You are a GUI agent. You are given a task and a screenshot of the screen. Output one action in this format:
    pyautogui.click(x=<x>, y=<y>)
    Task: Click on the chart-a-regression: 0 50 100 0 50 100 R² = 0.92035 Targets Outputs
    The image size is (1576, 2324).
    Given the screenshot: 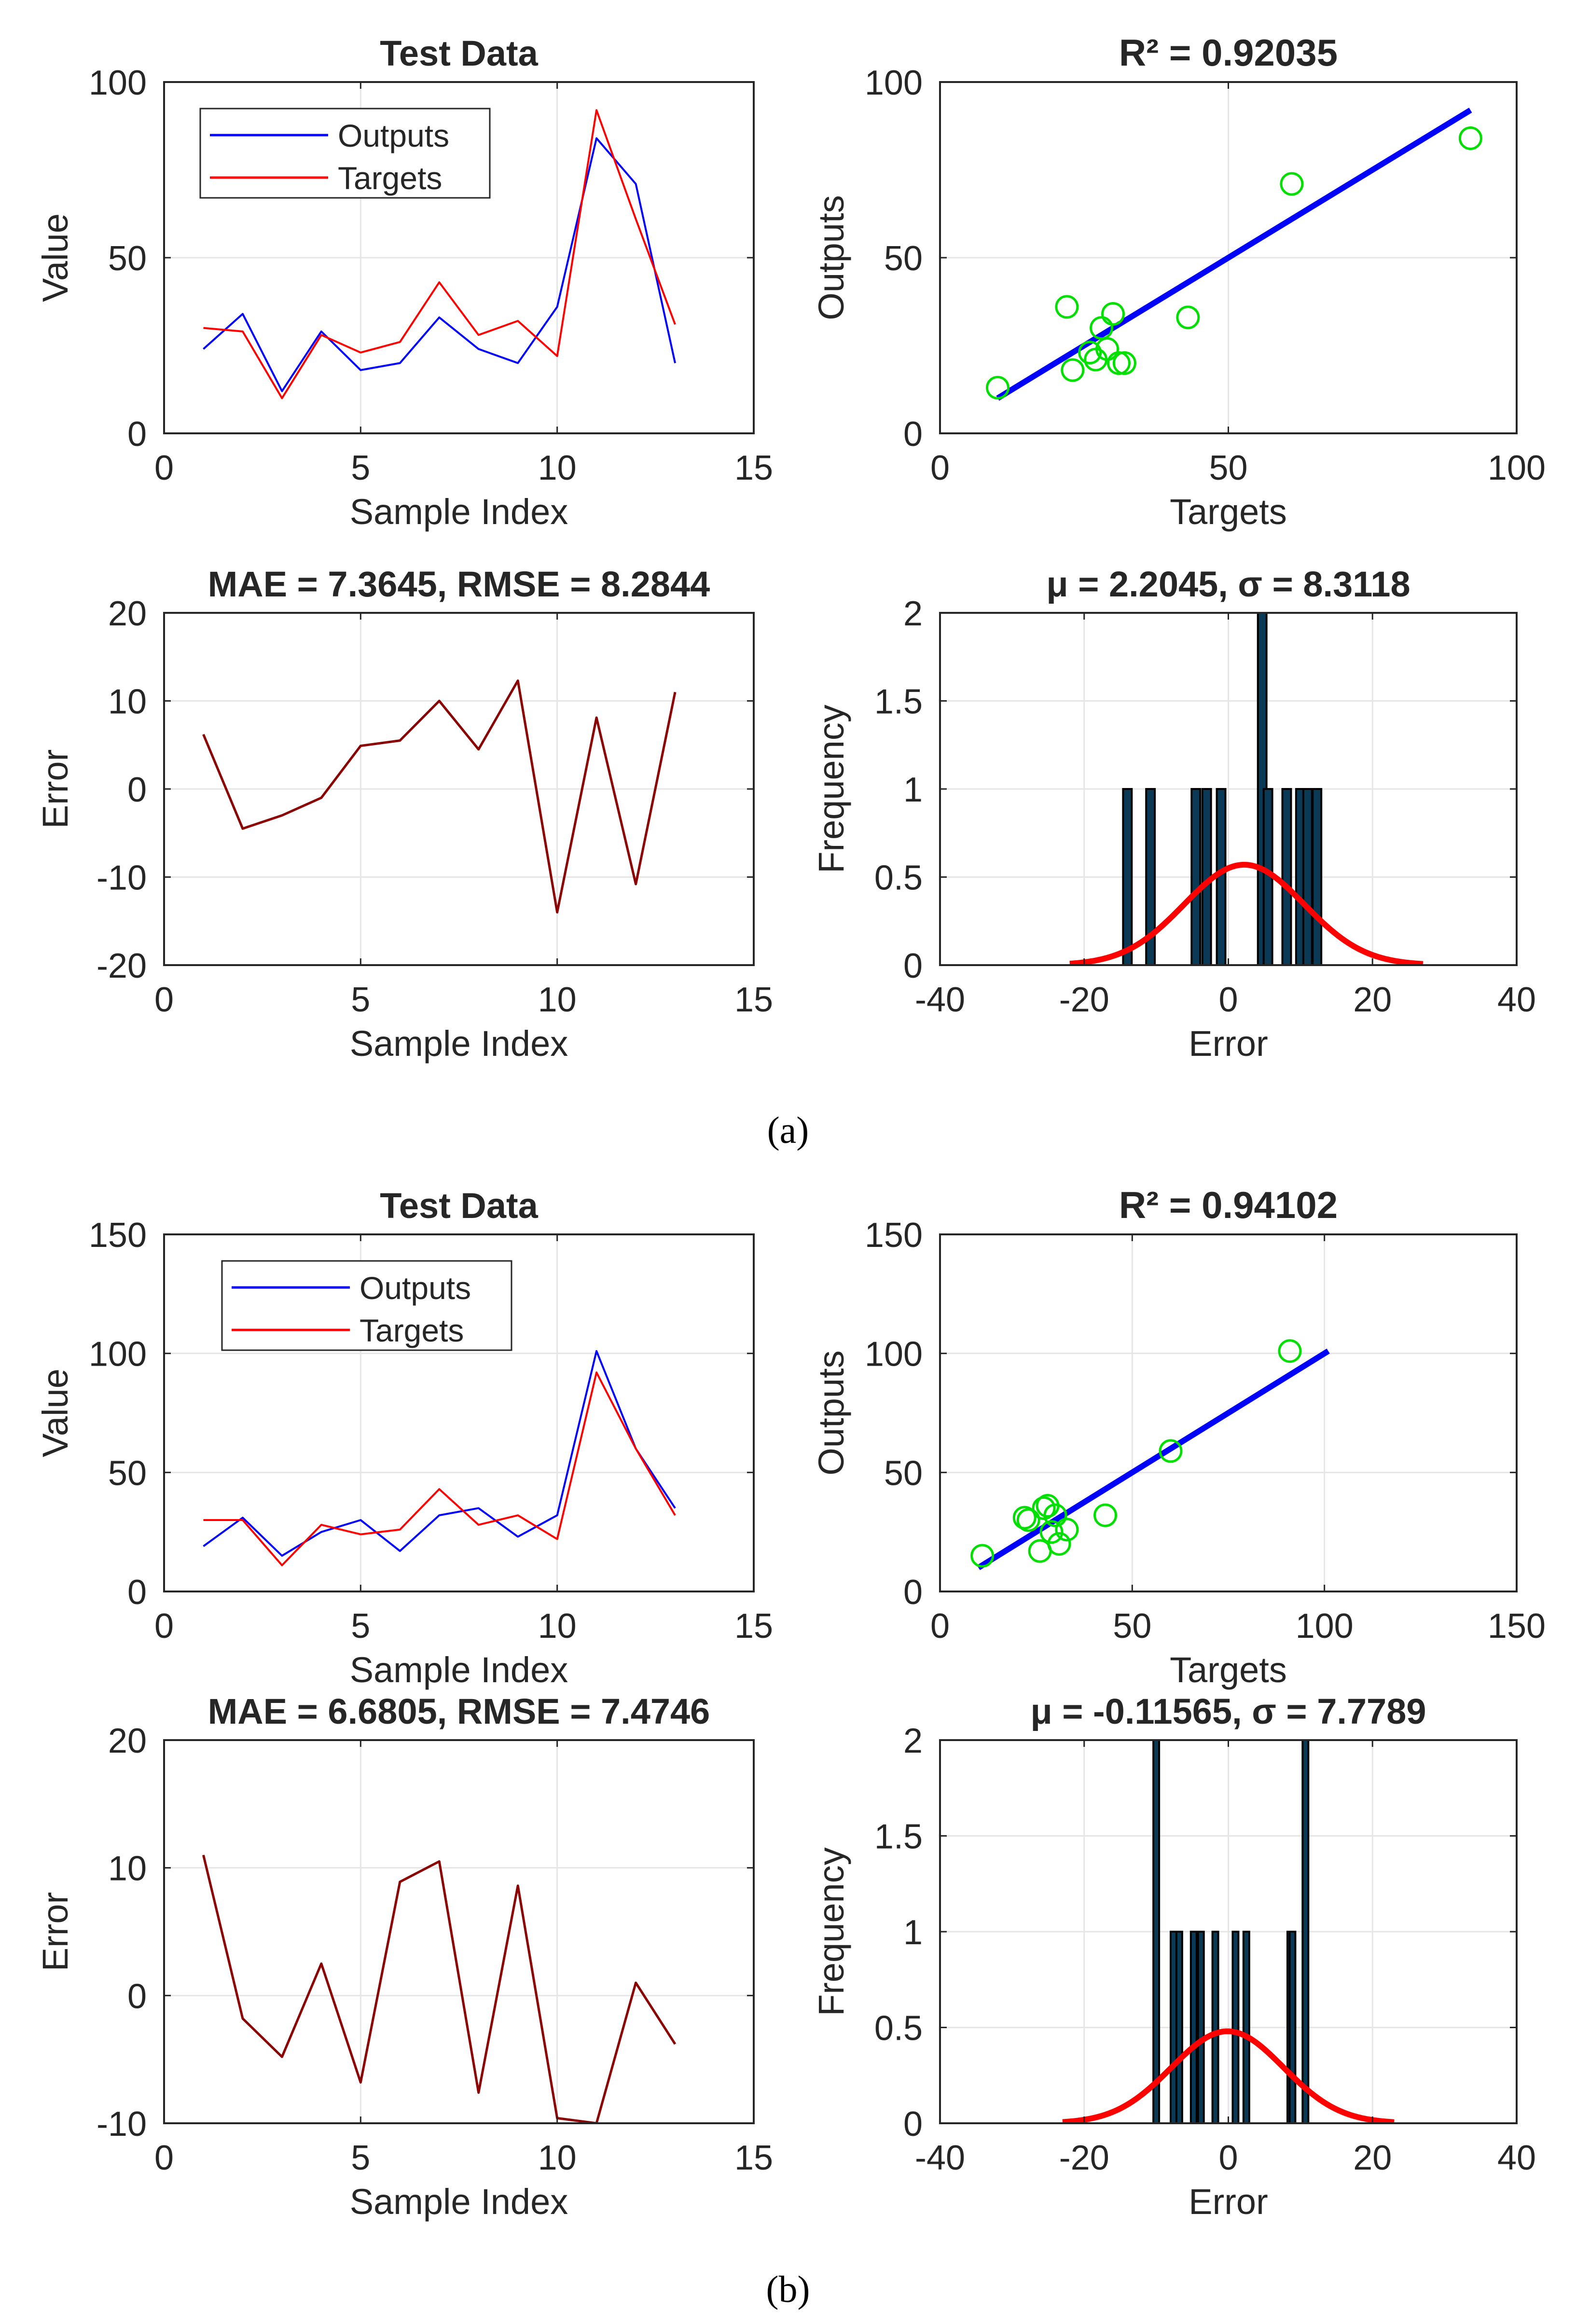 What is the action you would take?
    pyautogui.click(x=1178, y=282)
    